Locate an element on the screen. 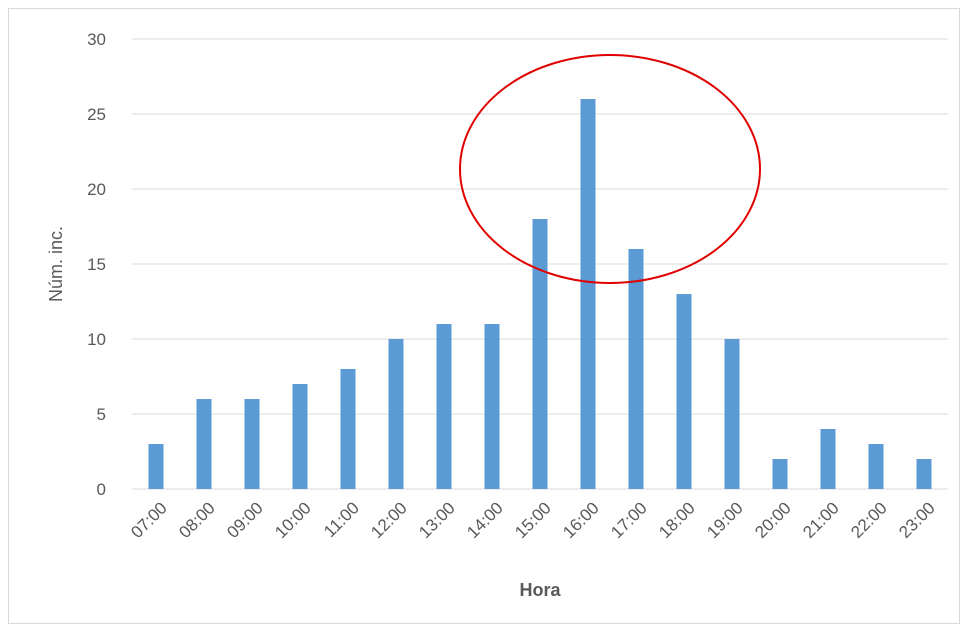  x-tick-label: 22:00 is located at coordinates (869, 520).